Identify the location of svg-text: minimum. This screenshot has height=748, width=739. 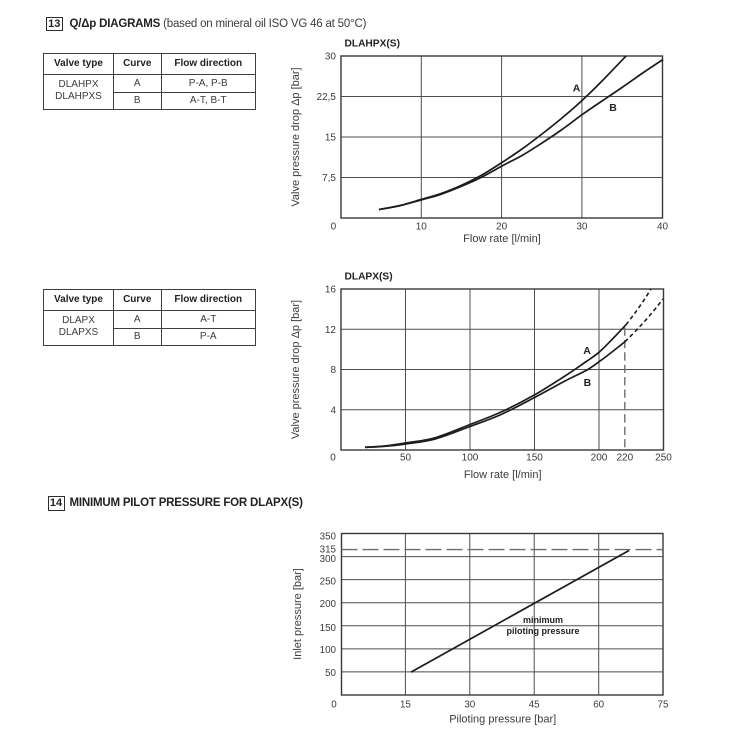
(543, 620).